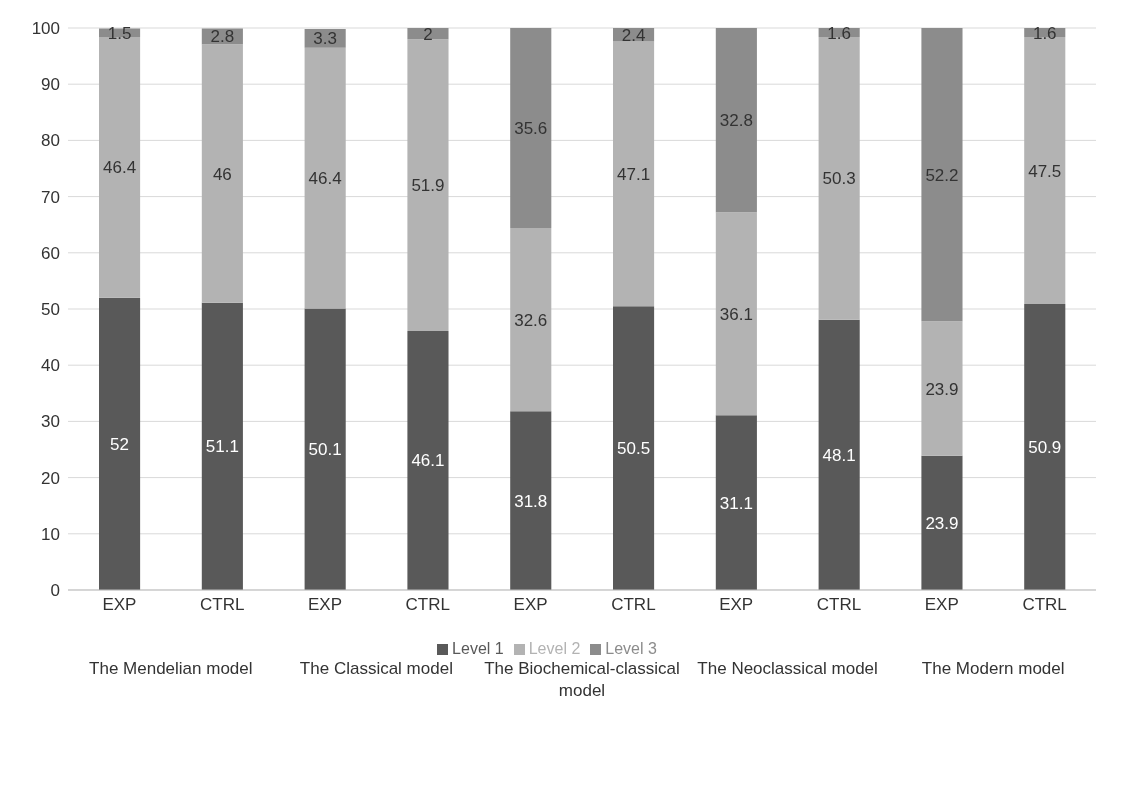 This screenshot has height=806, width=1123. Describe the element at coordinates (1045, 171) in the screenshot. I see `data-label: 47.5` at that location.